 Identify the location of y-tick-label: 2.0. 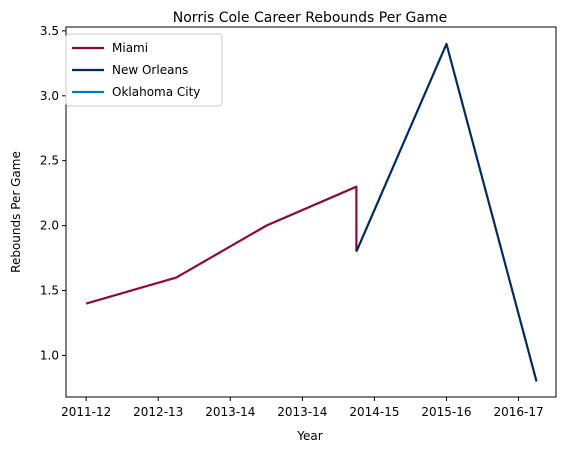
(49, 226).